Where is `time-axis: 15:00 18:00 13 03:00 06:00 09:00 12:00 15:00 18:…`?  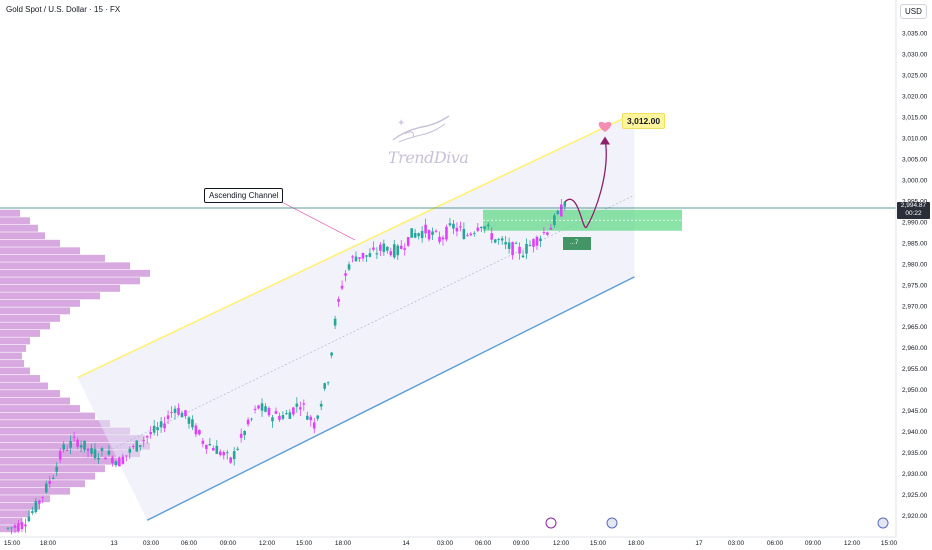
time-axis: 15:00 18:00 13 03:00 06:00 09:00 12:00 15:00 18:… is located at coordinates (451, 543).